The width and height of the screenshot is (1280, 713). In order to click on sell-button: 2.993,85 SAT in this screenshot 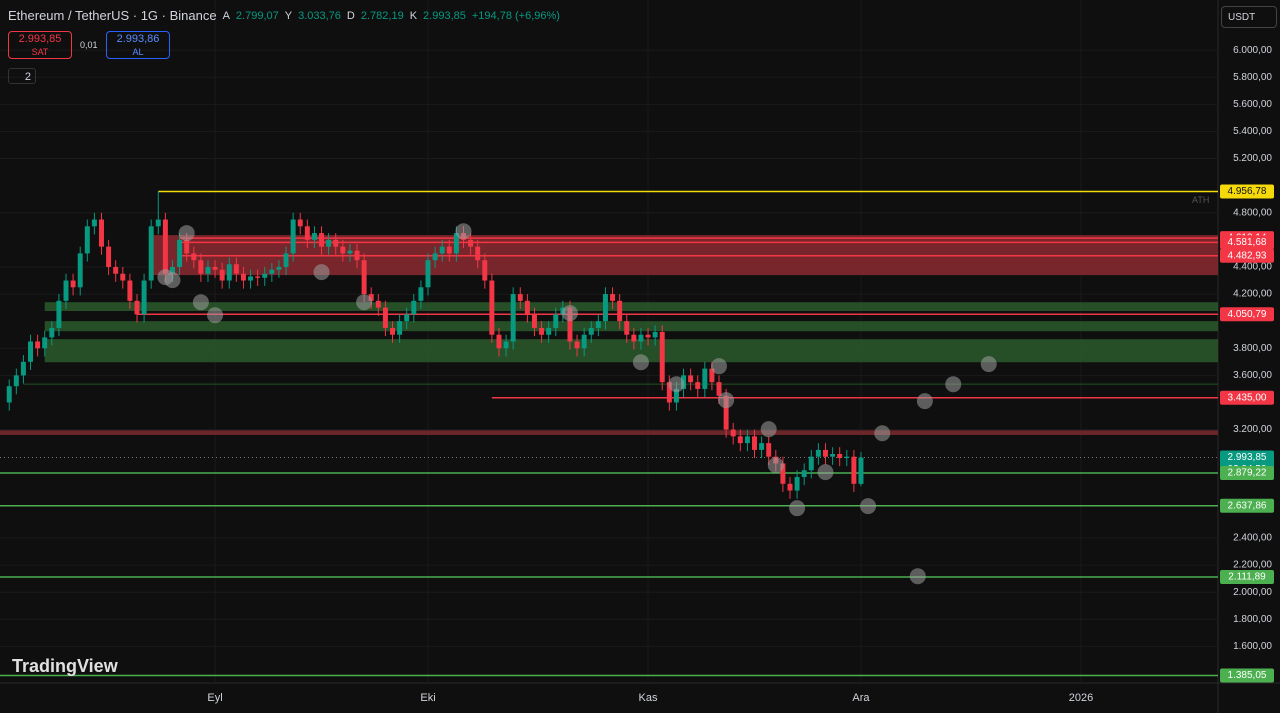, I will do `click(40, 45)`.